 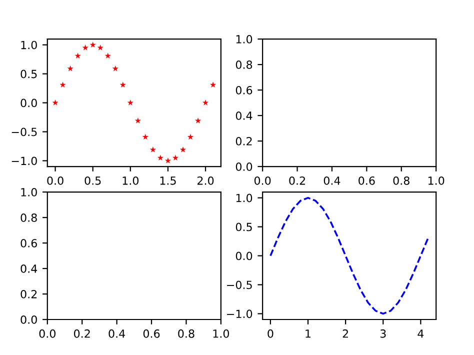 I want to click on x-tick-label: 0, so click(x=271, y=333).